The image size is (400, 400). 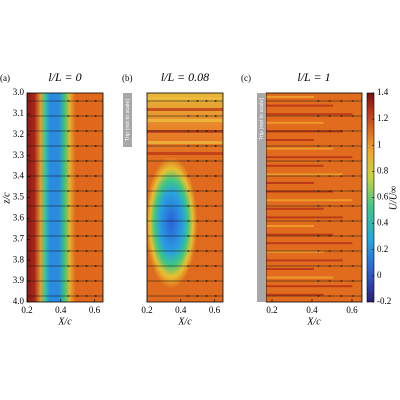 What do you see at coordinates (379, 275) in the screenshot?
I see `colorbar-tick-label: 0` at bounding box center [379, 275].